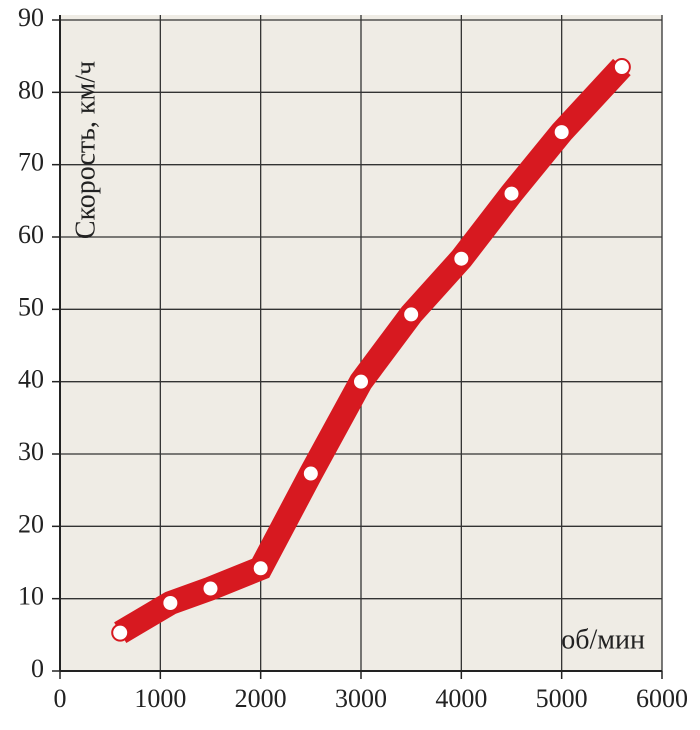  Describe the element at coordinates (31, 306) in the screenshot. I see `y-tick-label: 50` at that location.